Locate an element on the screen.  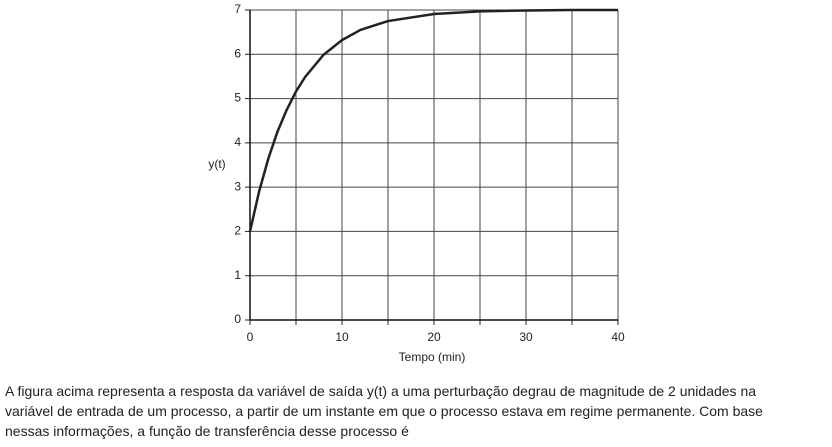
y-tick-label: 4 is located at coordinates (237, 142).